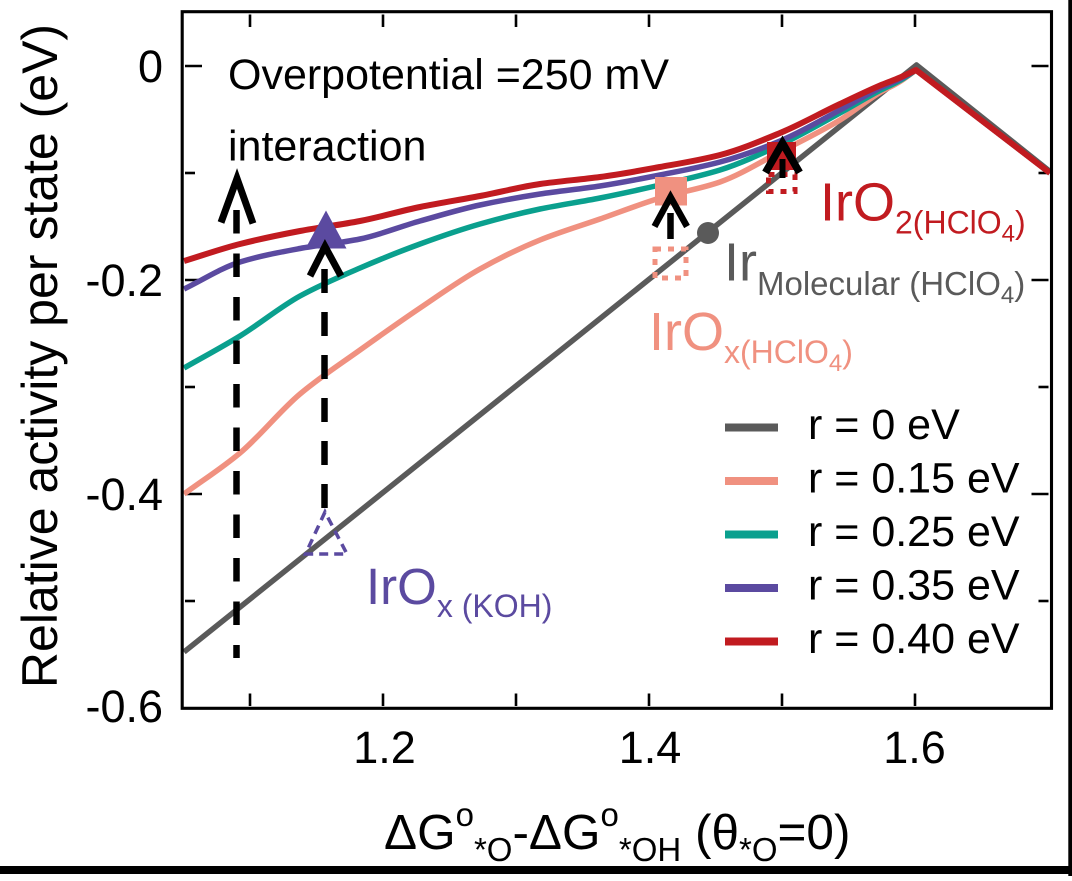 The height and width of the screenshot is (881, 1072). What do you see at coordinates (914, 639) in the screenshot?
I see `svg-text: r = 0.40 eV` at bounding box center [914, 639].